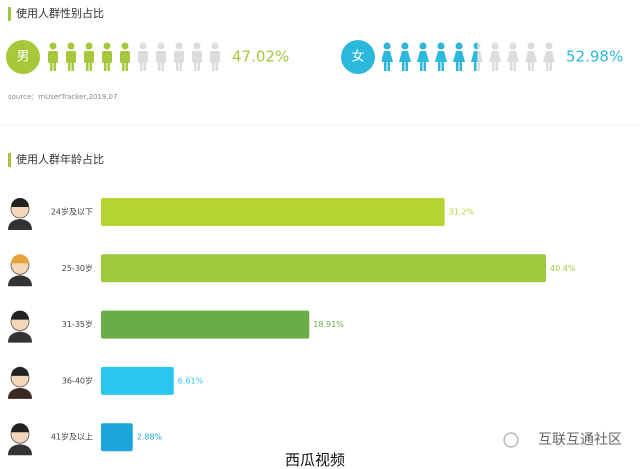 This screenshot has height=469, width=640. What do you see at coordinates (77, 268) in the screenshot?
I see `age-label: 25-30岁` at bounding box center [77, 268].